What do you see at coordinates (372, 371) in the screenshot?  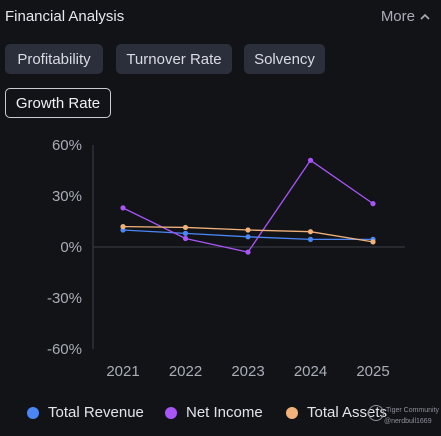 I see `x-tick-label: 2025` at bounding box center [372, 371].